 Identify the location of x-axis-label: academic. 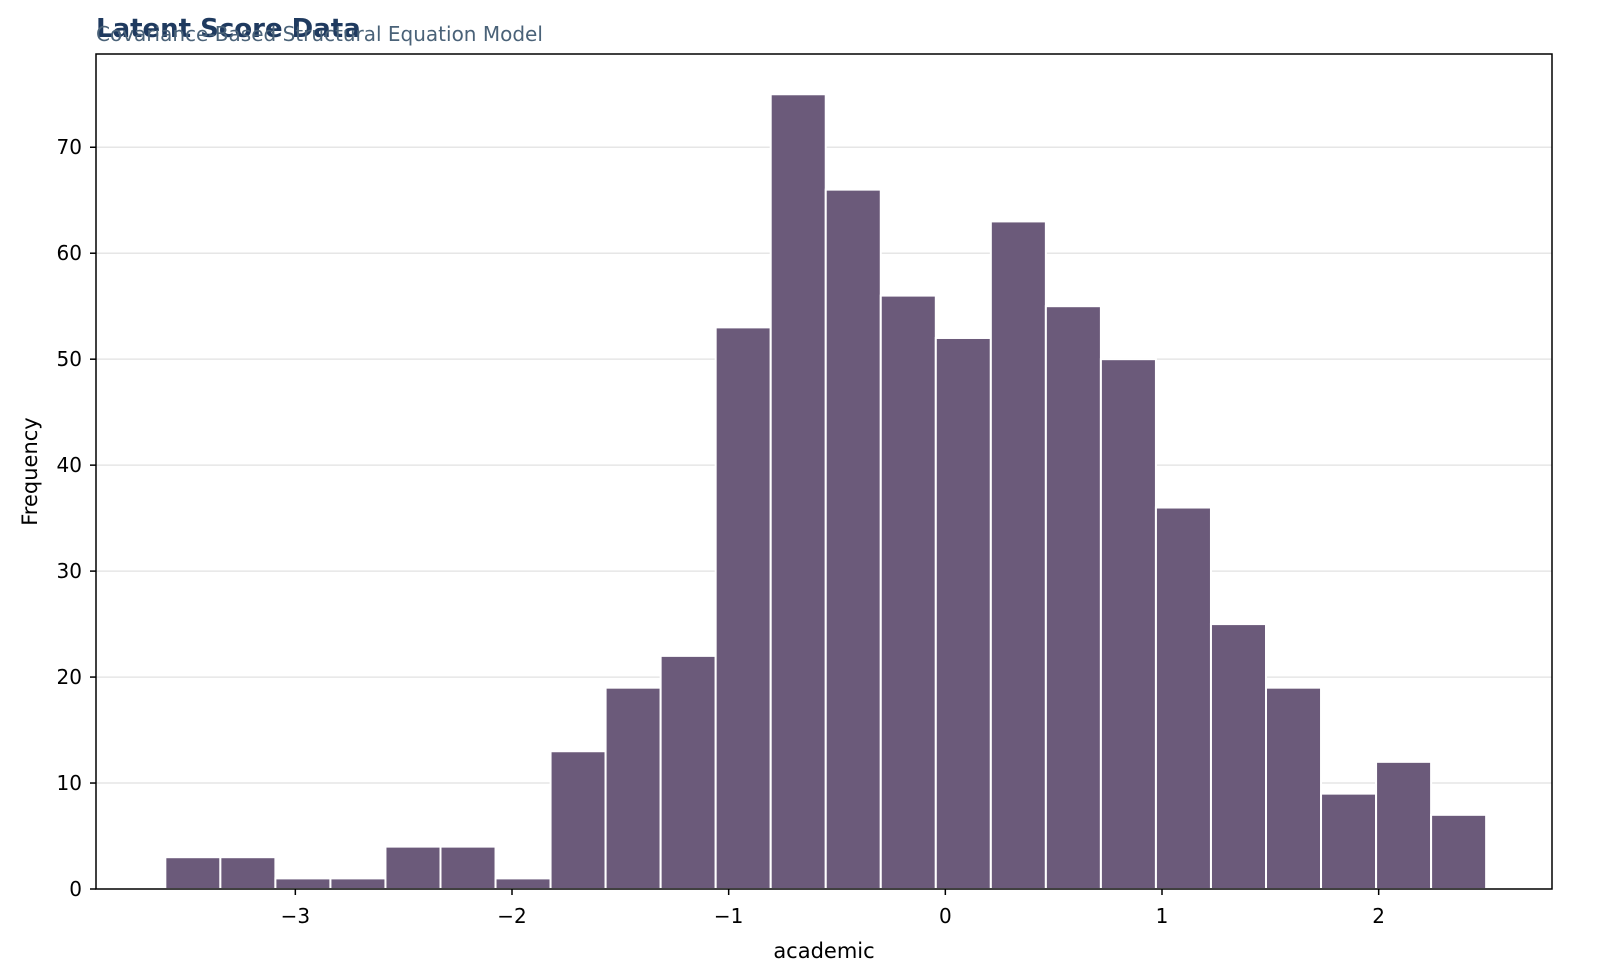
(823, 951).